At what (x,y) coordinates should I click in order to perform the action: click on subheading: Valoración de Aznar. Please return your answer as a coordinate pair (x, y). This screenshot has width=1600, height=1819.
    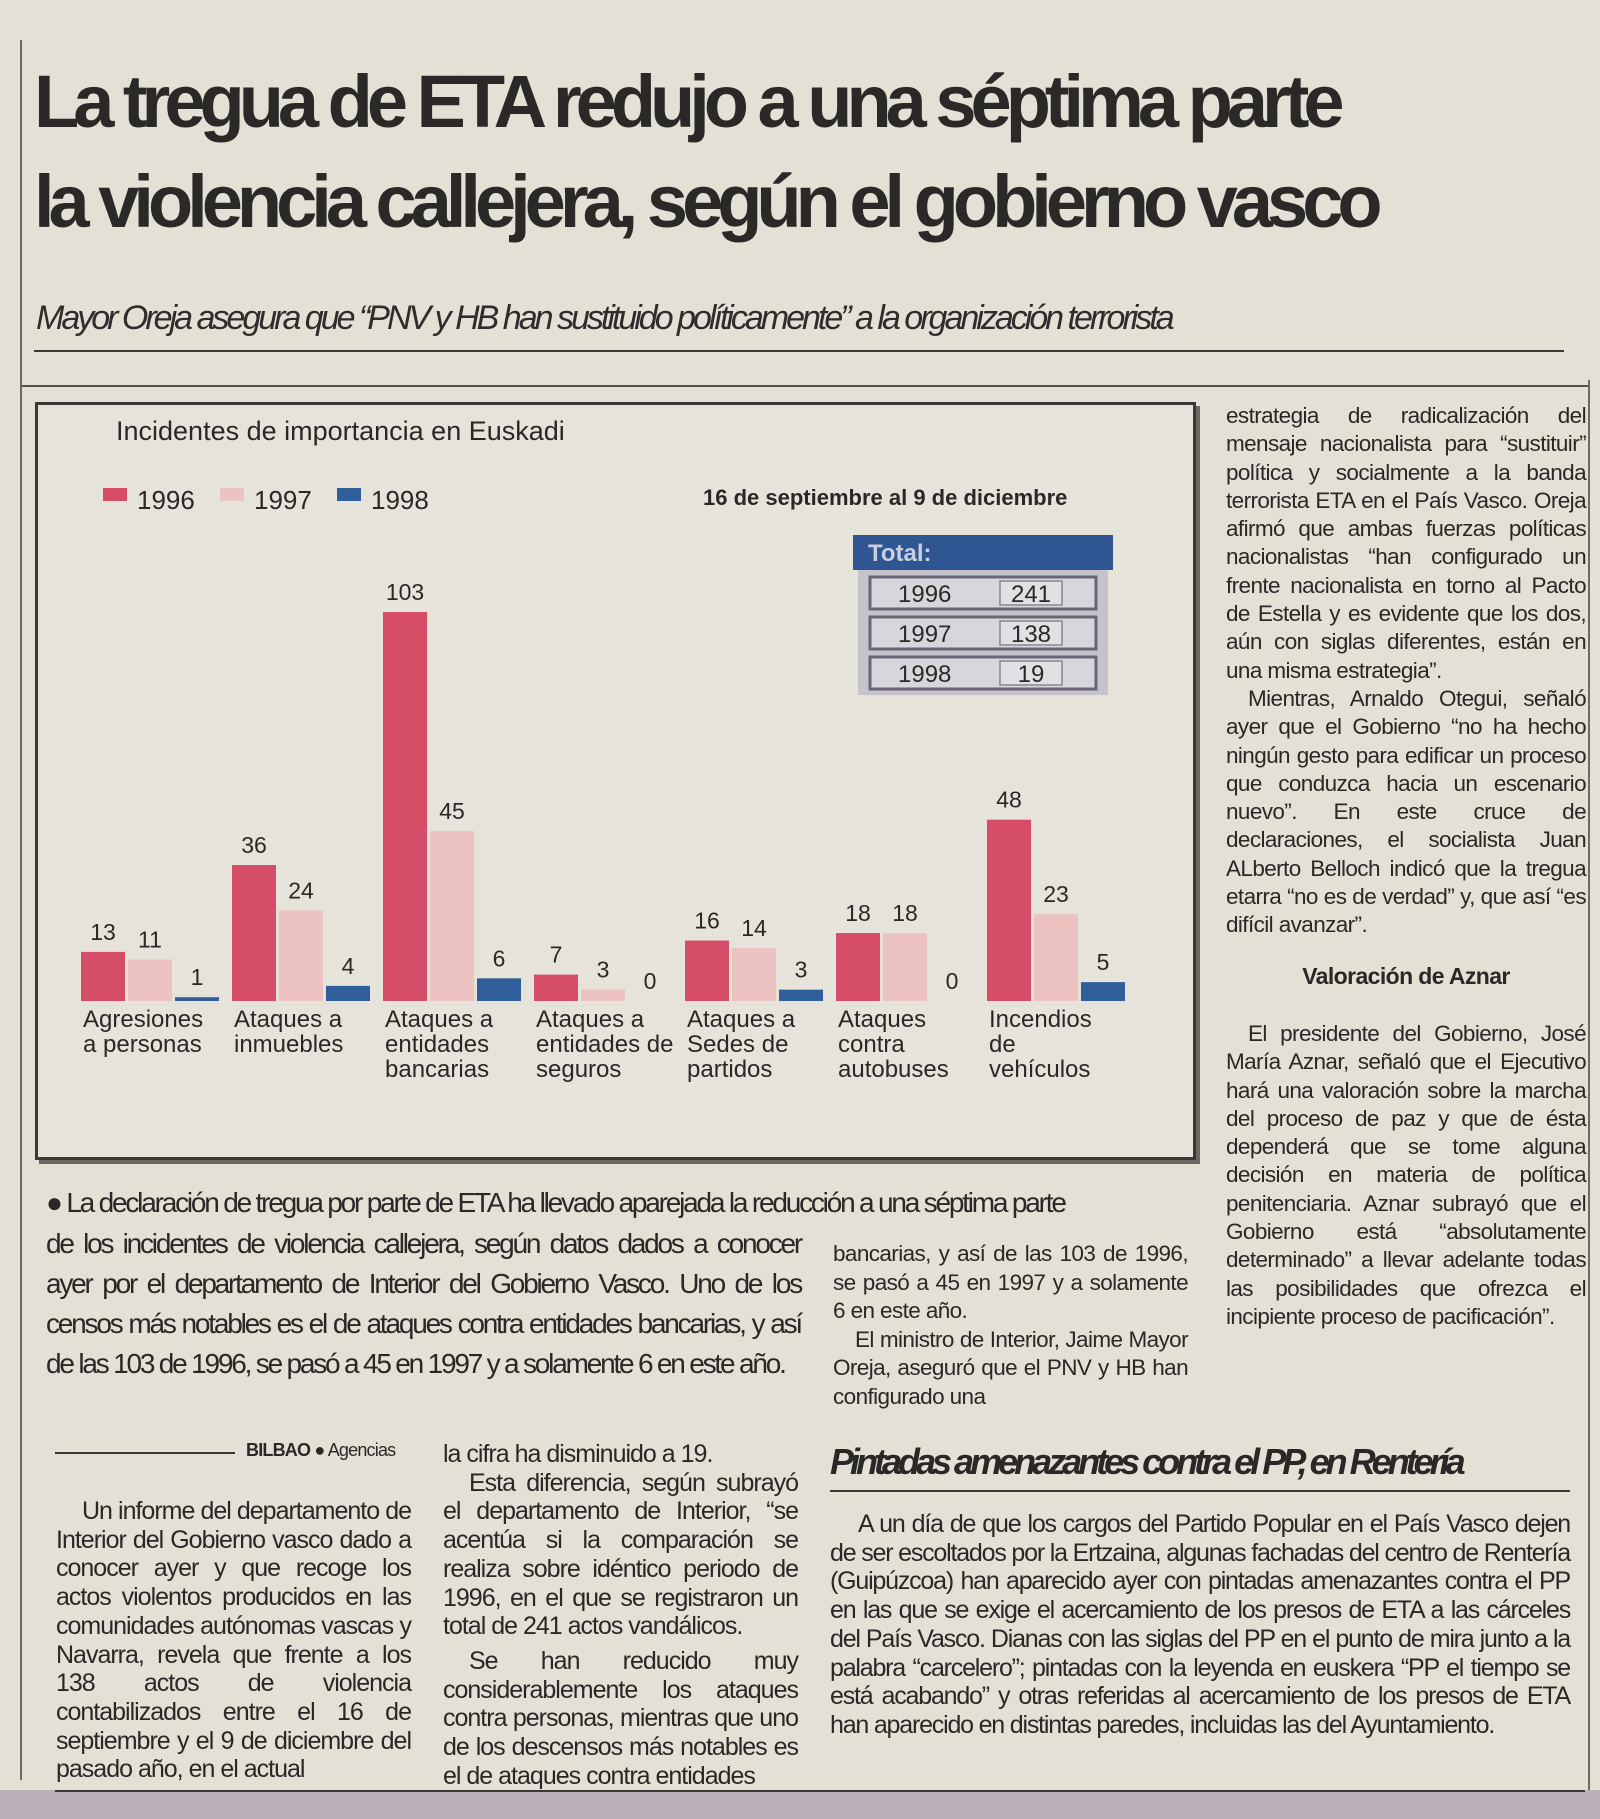
    Looking at the image, I should click on (1406, 975).